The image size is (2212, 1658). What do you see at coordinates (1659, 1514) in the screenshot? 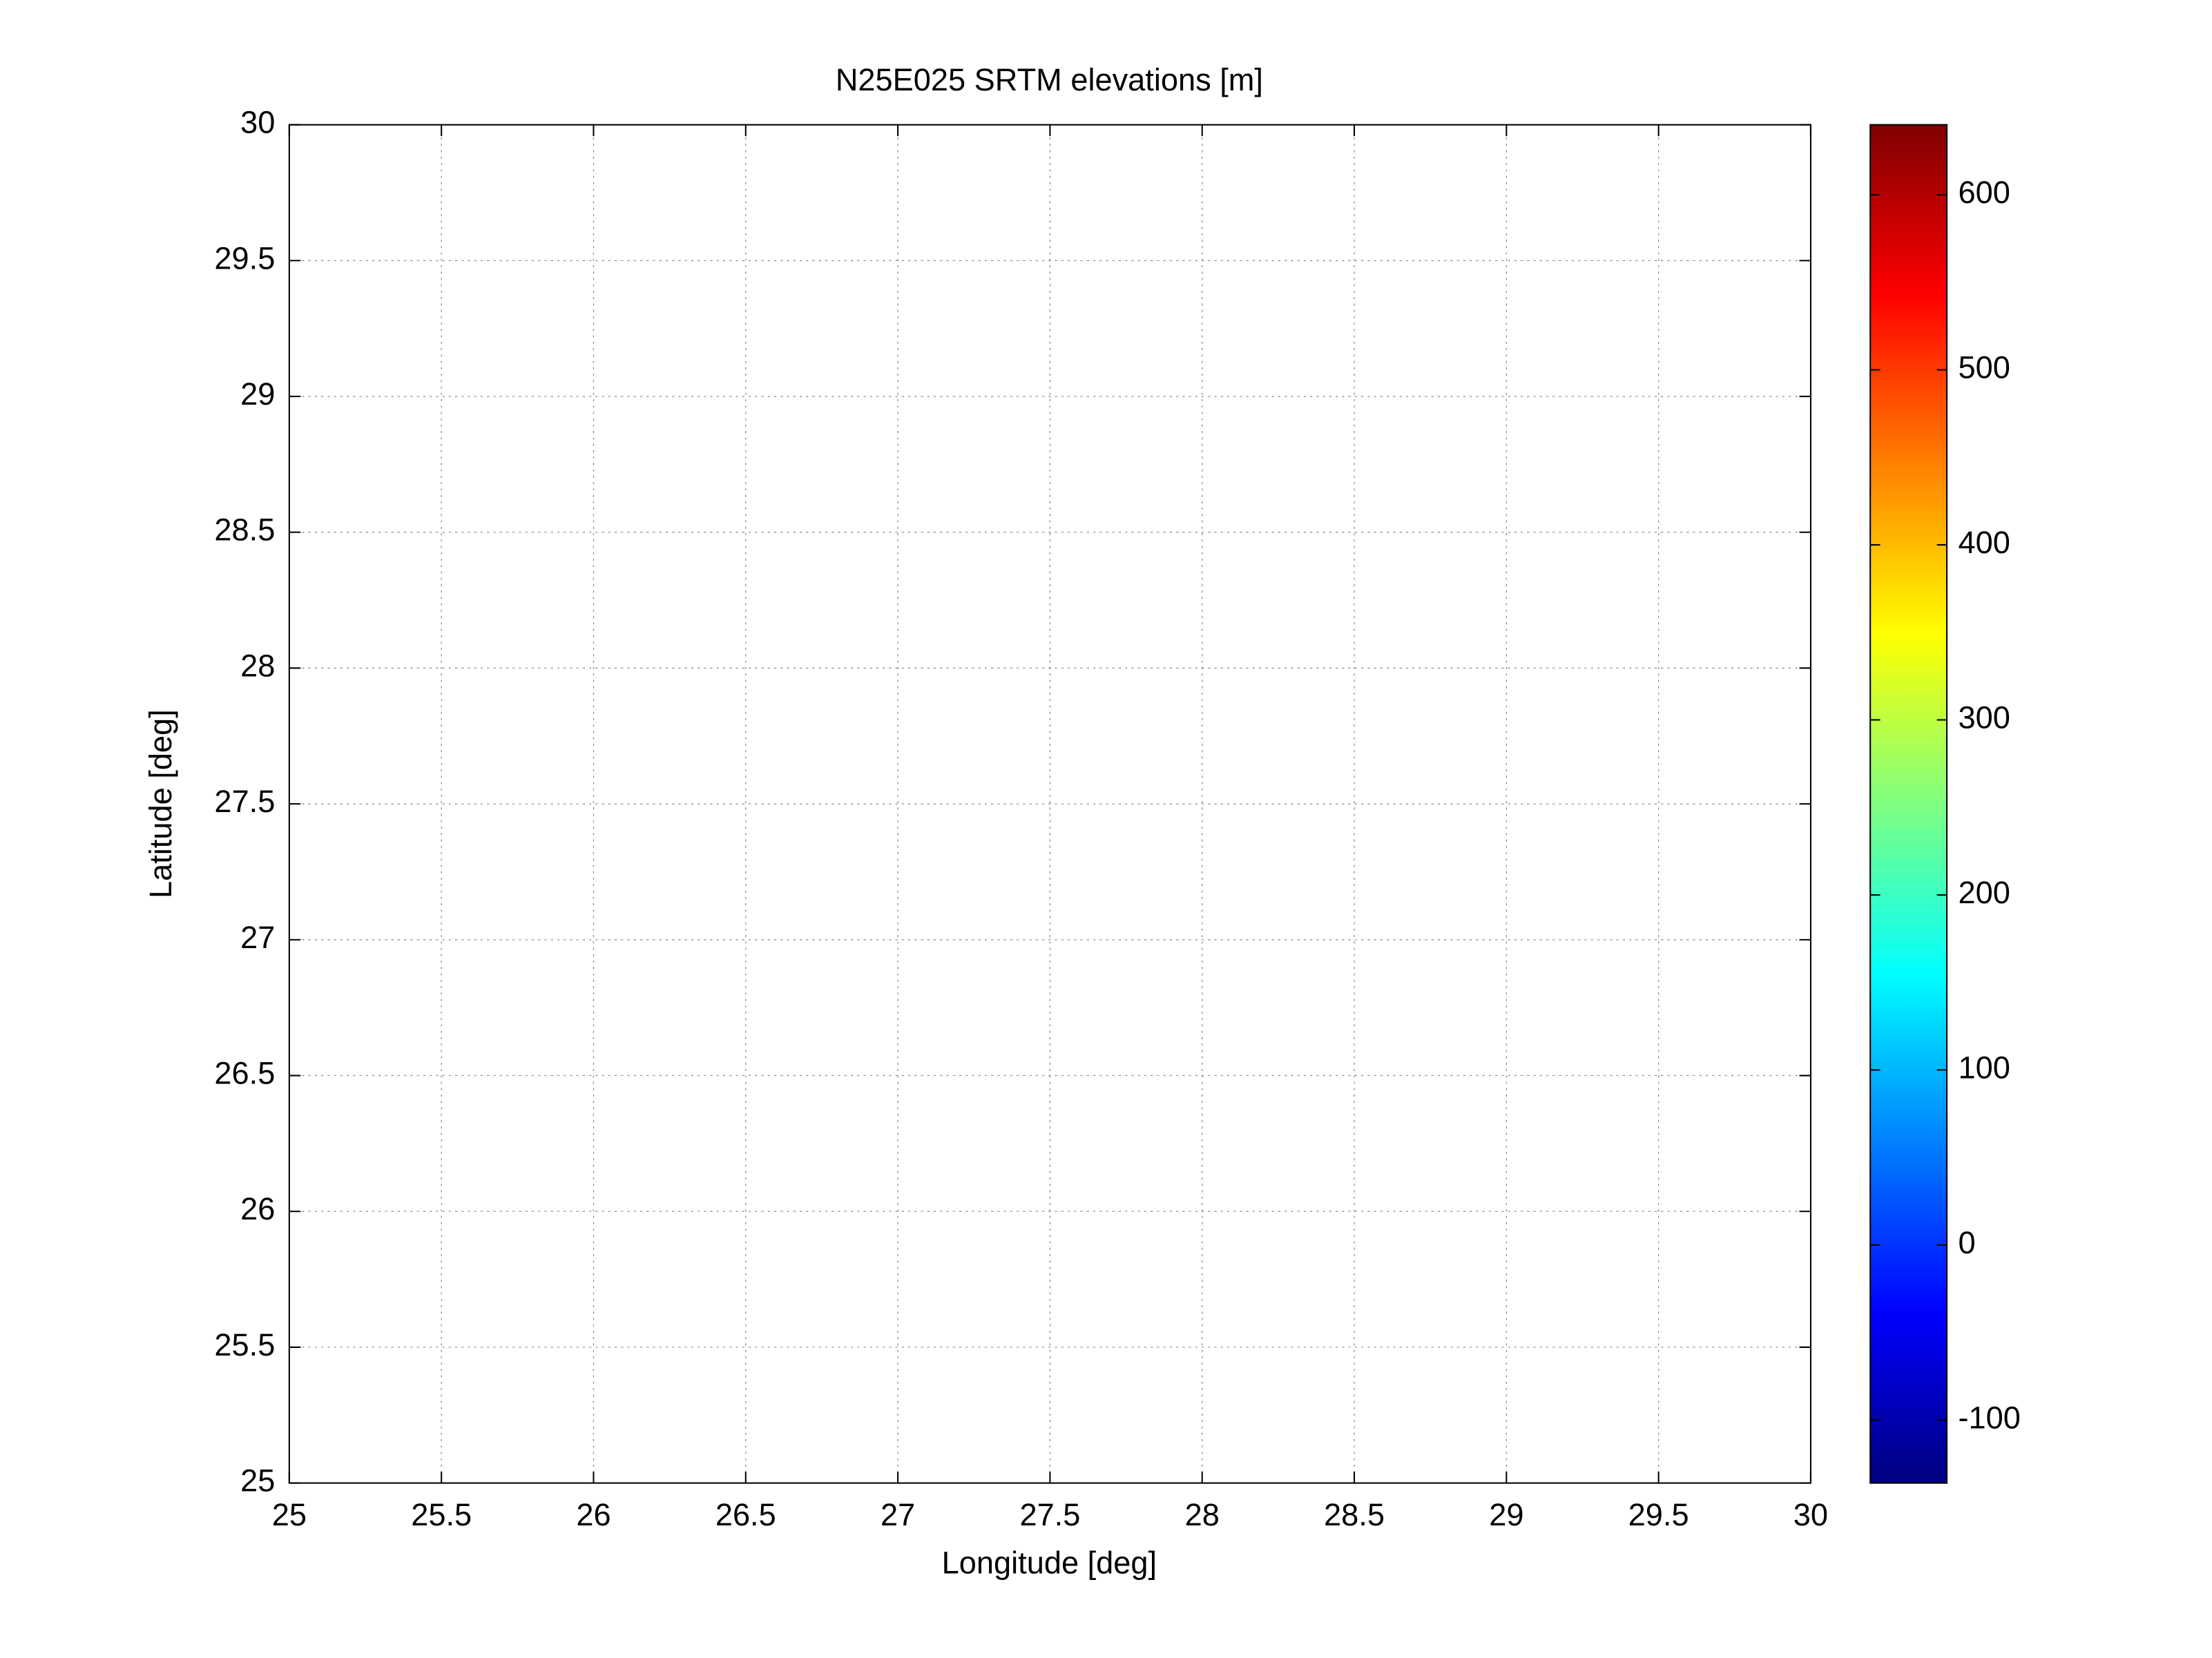
I see `x-tick-label: 29.5` at bounding box center [1659, 1514].